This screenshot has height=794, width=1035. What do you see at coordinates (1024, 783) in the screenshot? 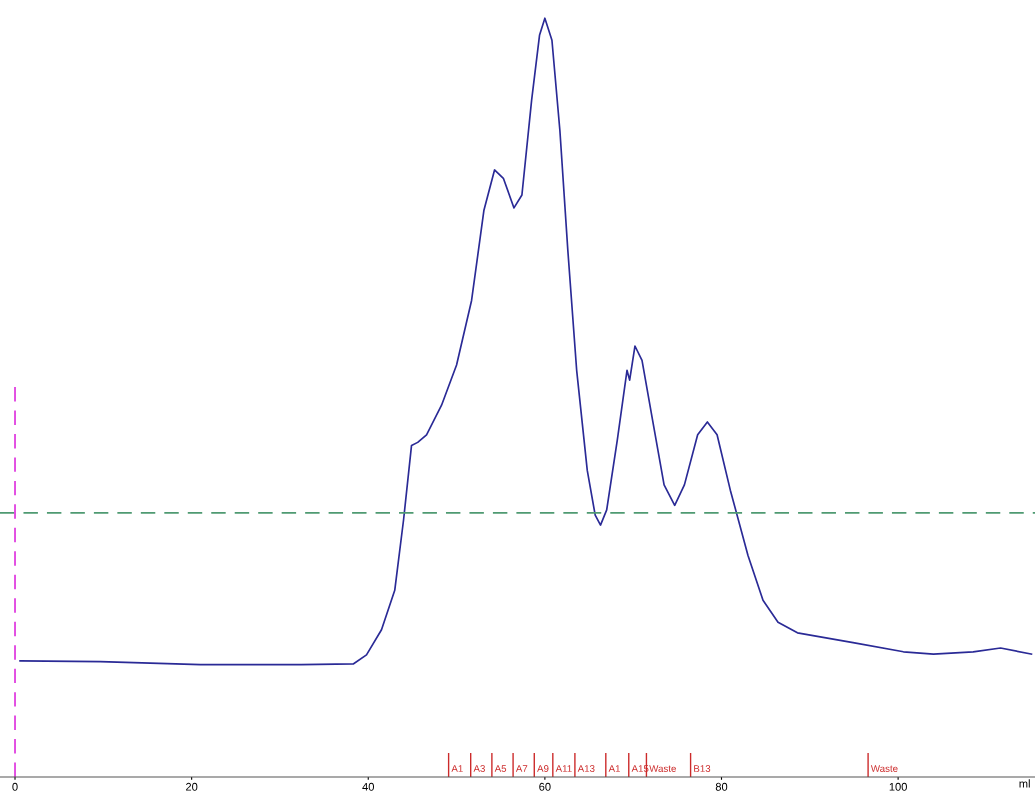
I see `x-axis-title: ml` at bounding box center [1024, 783].